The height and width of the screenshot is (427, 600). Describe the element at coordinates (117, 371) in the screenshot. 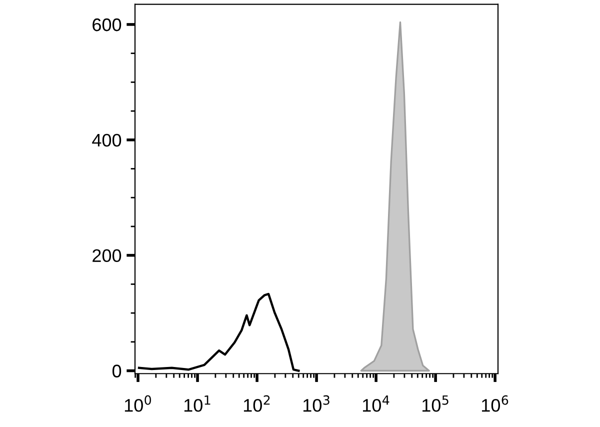

I see `y-tick-label: 0` at that location.